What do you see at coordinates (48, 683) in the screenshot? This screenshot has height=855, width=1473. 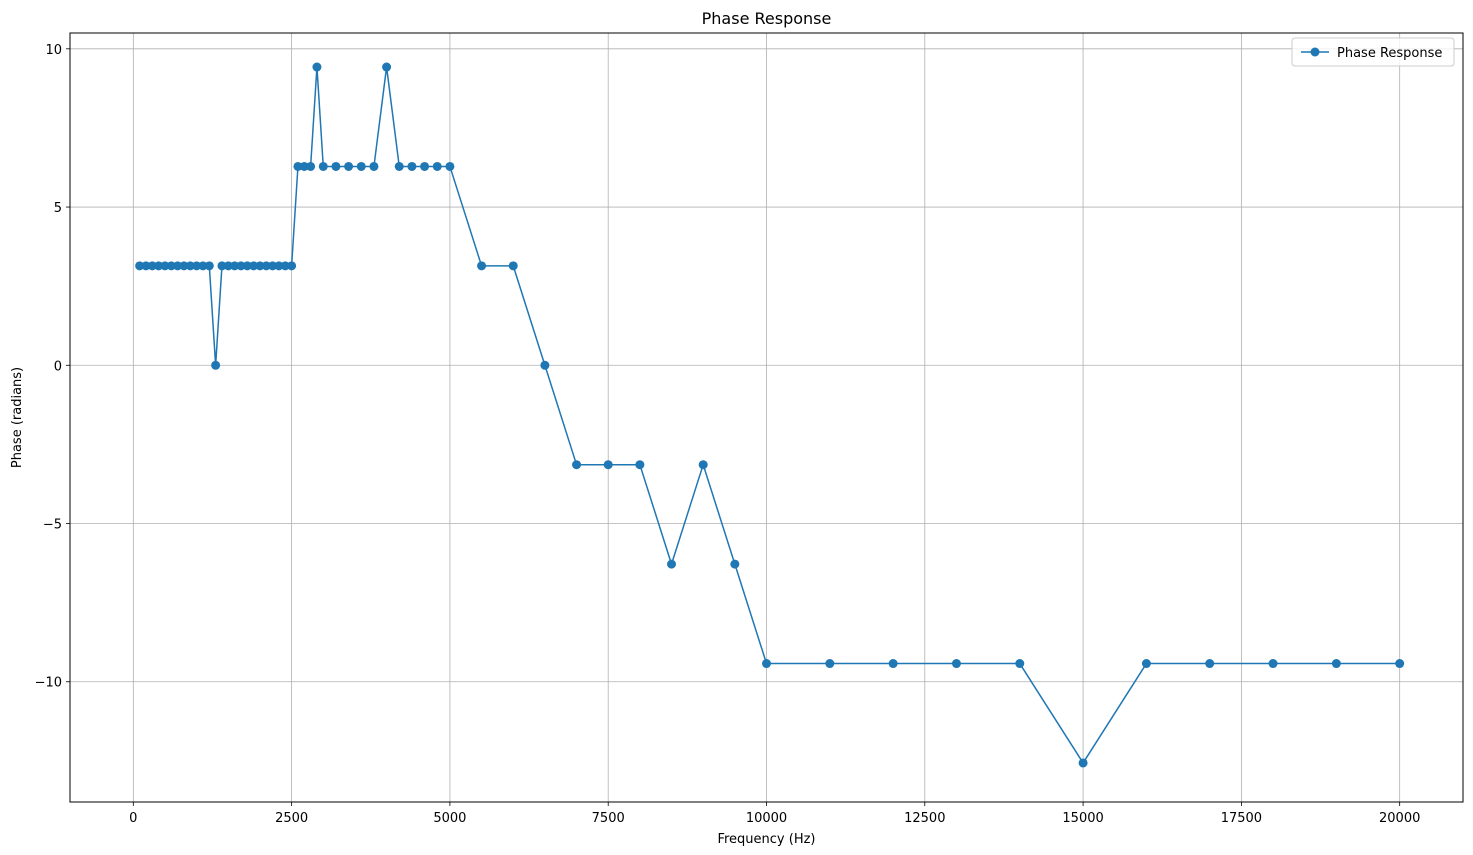 I see `y-tick-label: −10` at bounding box center [48, 683].